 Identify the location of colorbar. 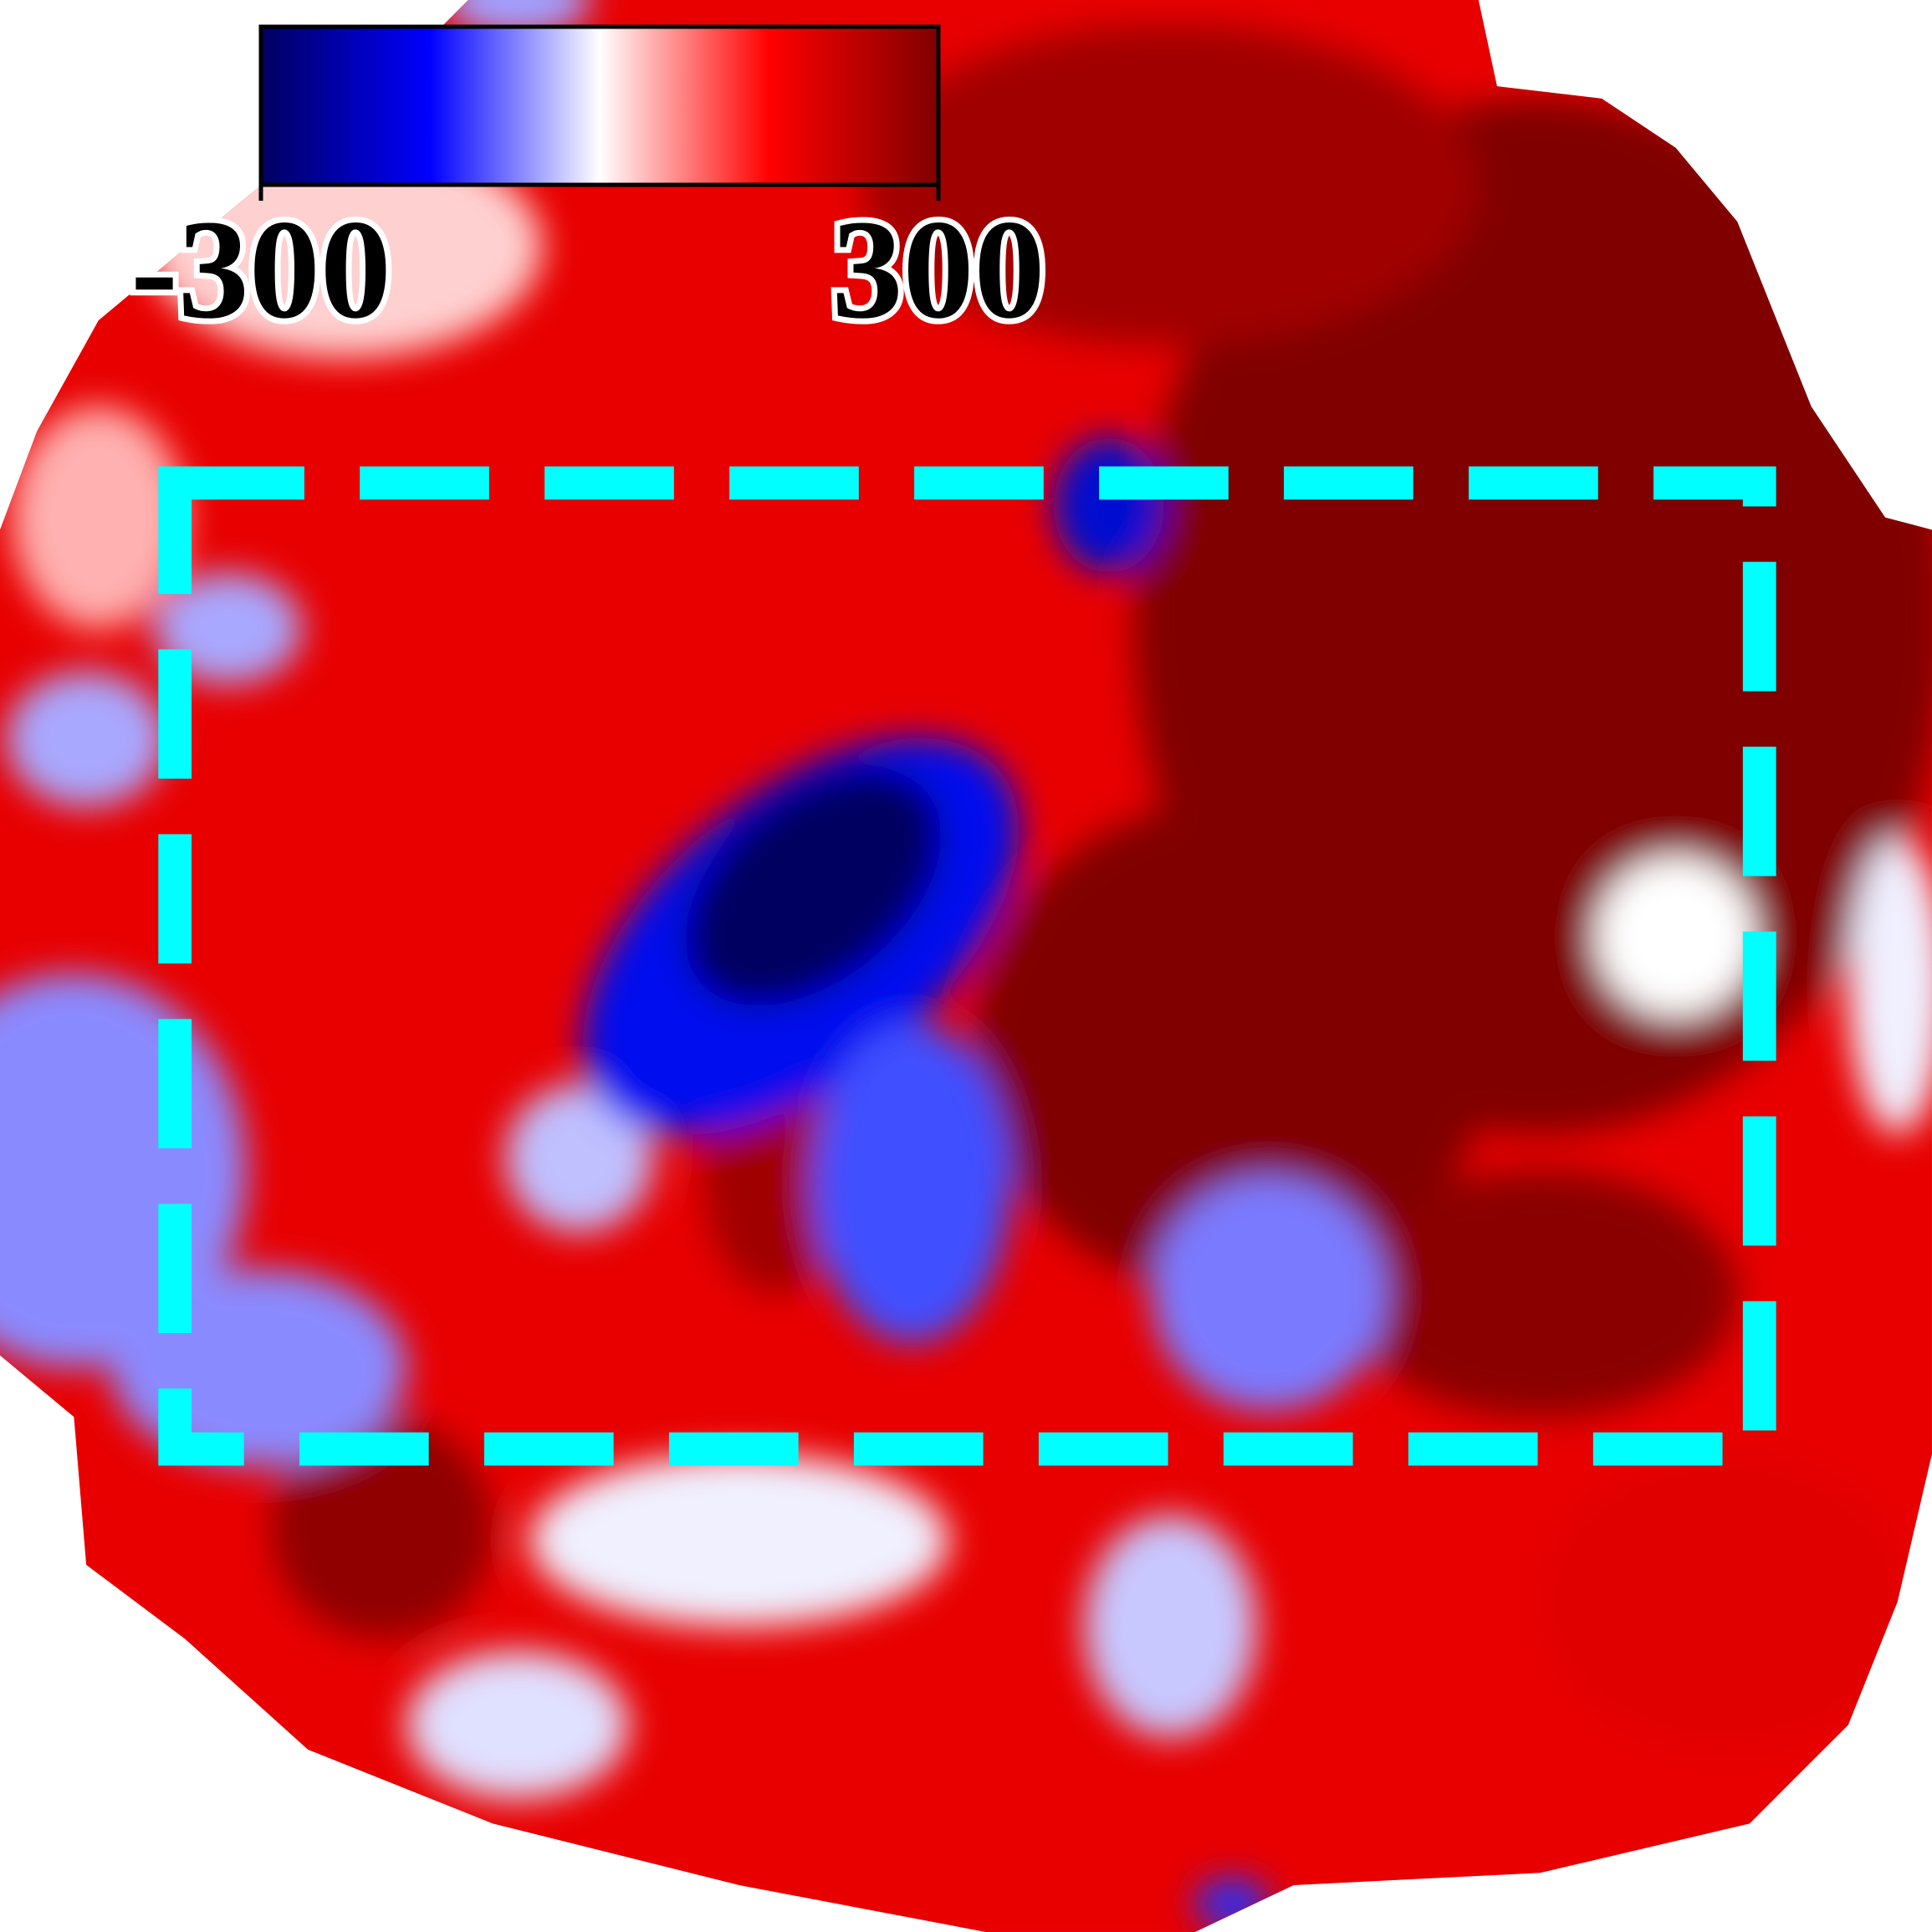
(599, 105).